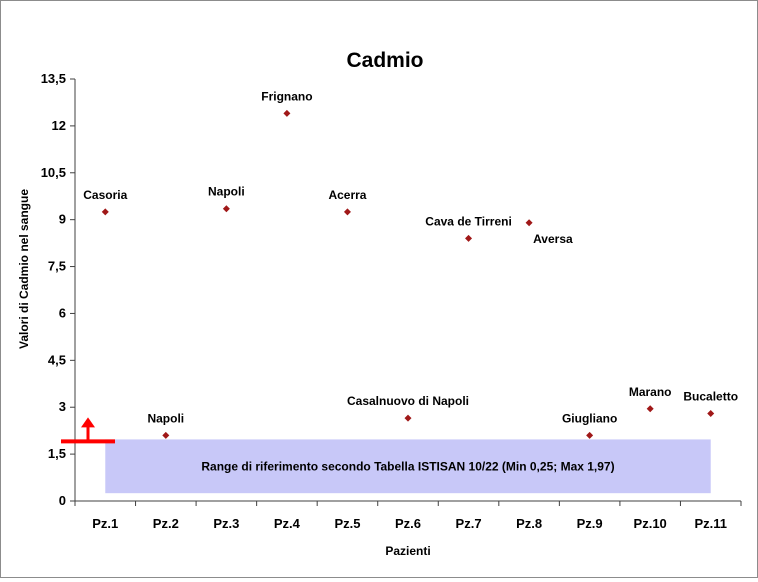  Describe the element at coordinates (384, 60) in the screenshot. I see `chart-title: Cadmio` at that location.